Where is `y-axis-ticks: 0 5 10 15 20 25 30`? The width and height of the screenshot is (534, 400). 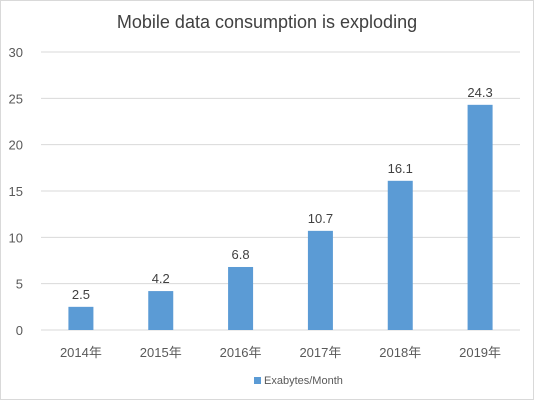 y-axis-ticks: 0 5 10 15 20 25 30 is located at coordinates (16, 191).